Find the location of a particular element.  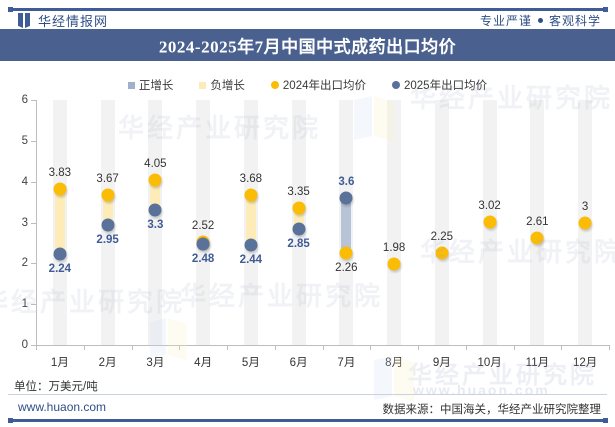

bottom-rule-cap-right is located at coordinates (605, 420).